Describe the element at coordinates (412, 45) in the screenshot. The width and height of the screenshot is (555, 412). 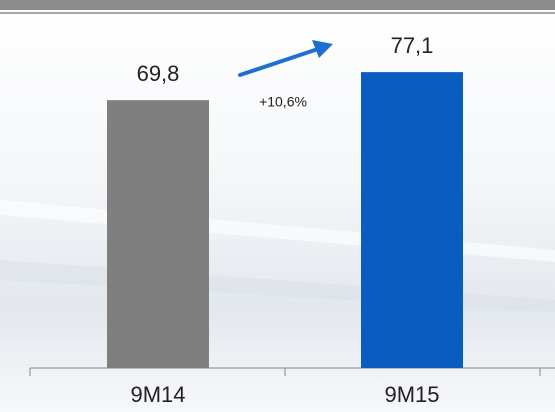
I see `value-label: 77,1` at that location.